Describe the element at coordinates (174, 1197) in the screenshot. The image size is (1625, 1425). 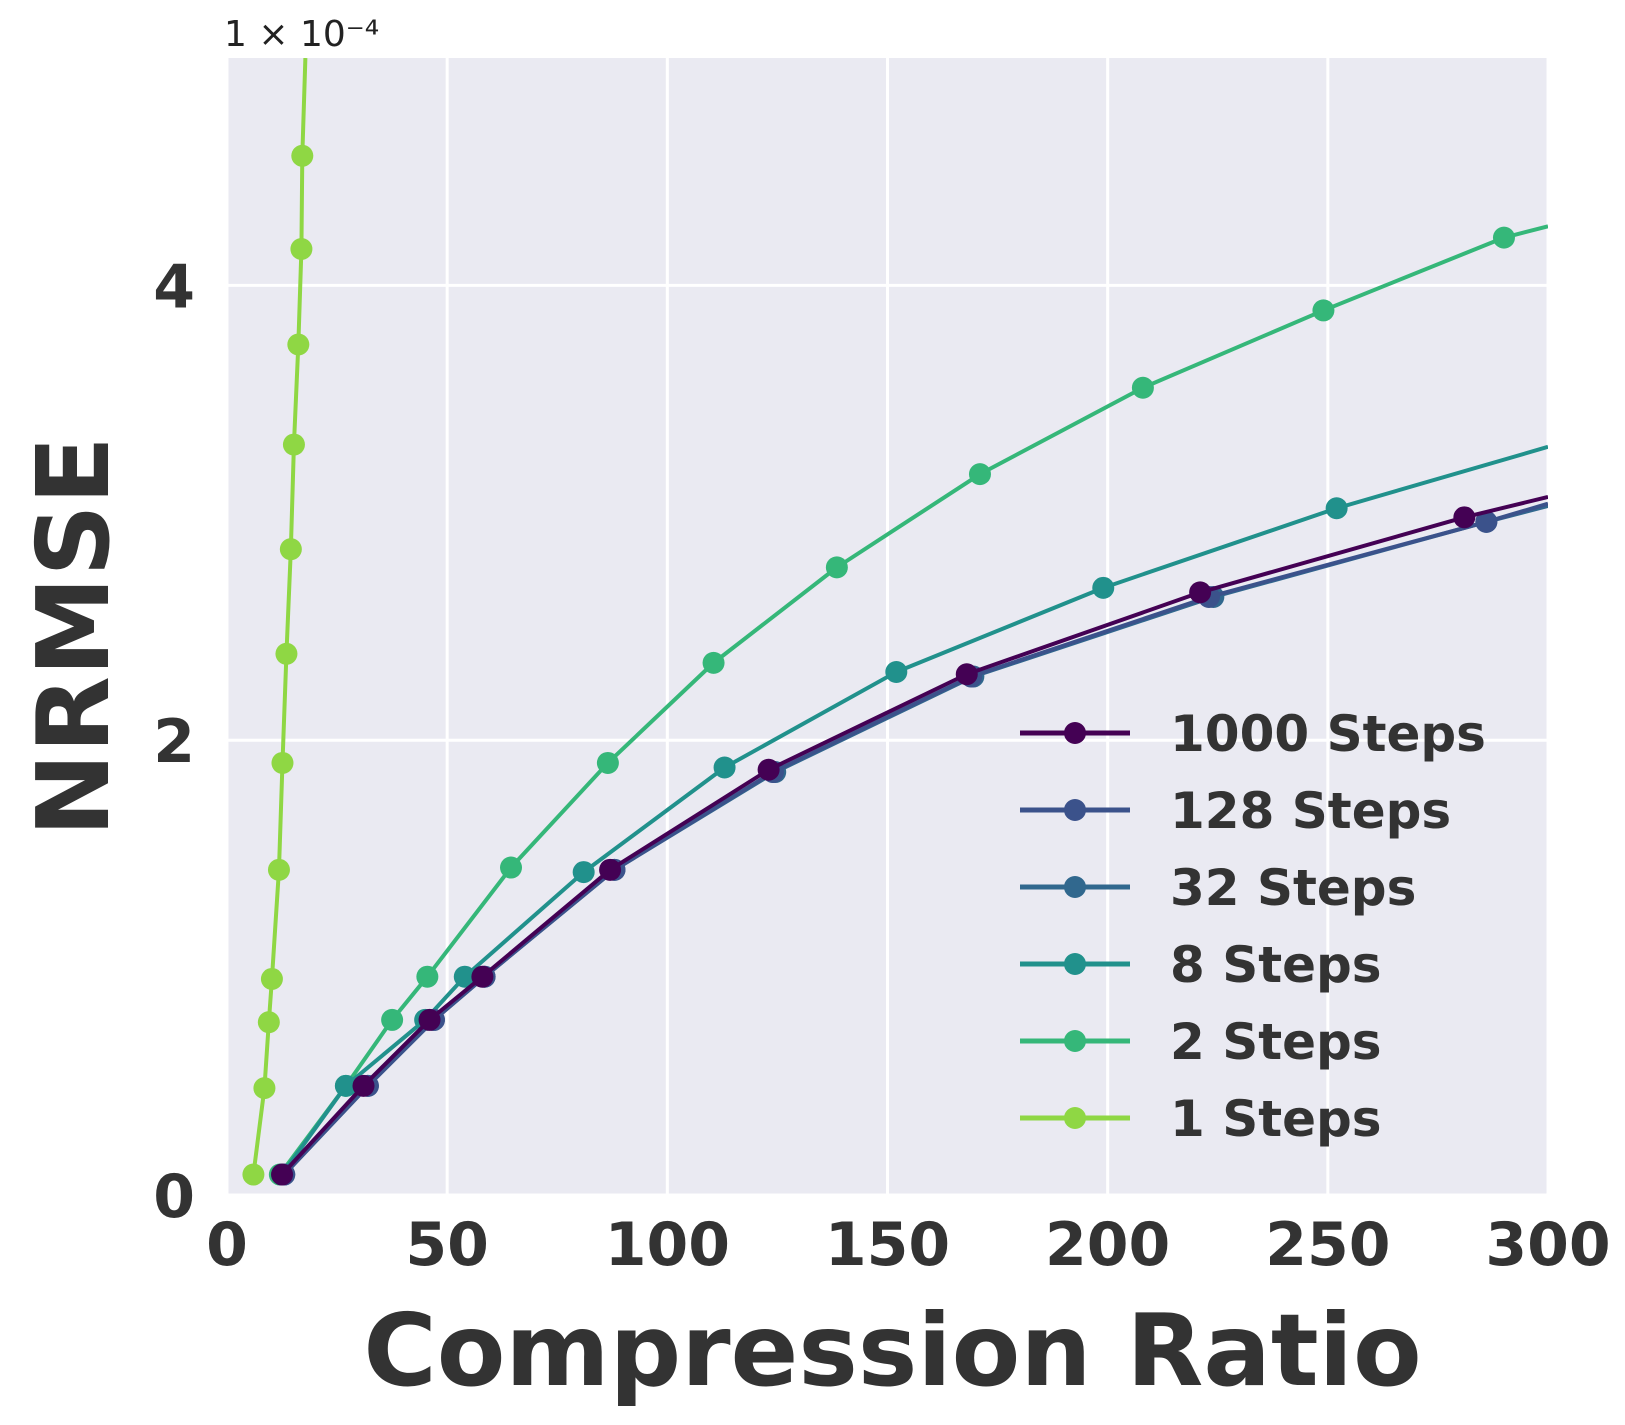
I see `y-tick-label: 0` at that location.